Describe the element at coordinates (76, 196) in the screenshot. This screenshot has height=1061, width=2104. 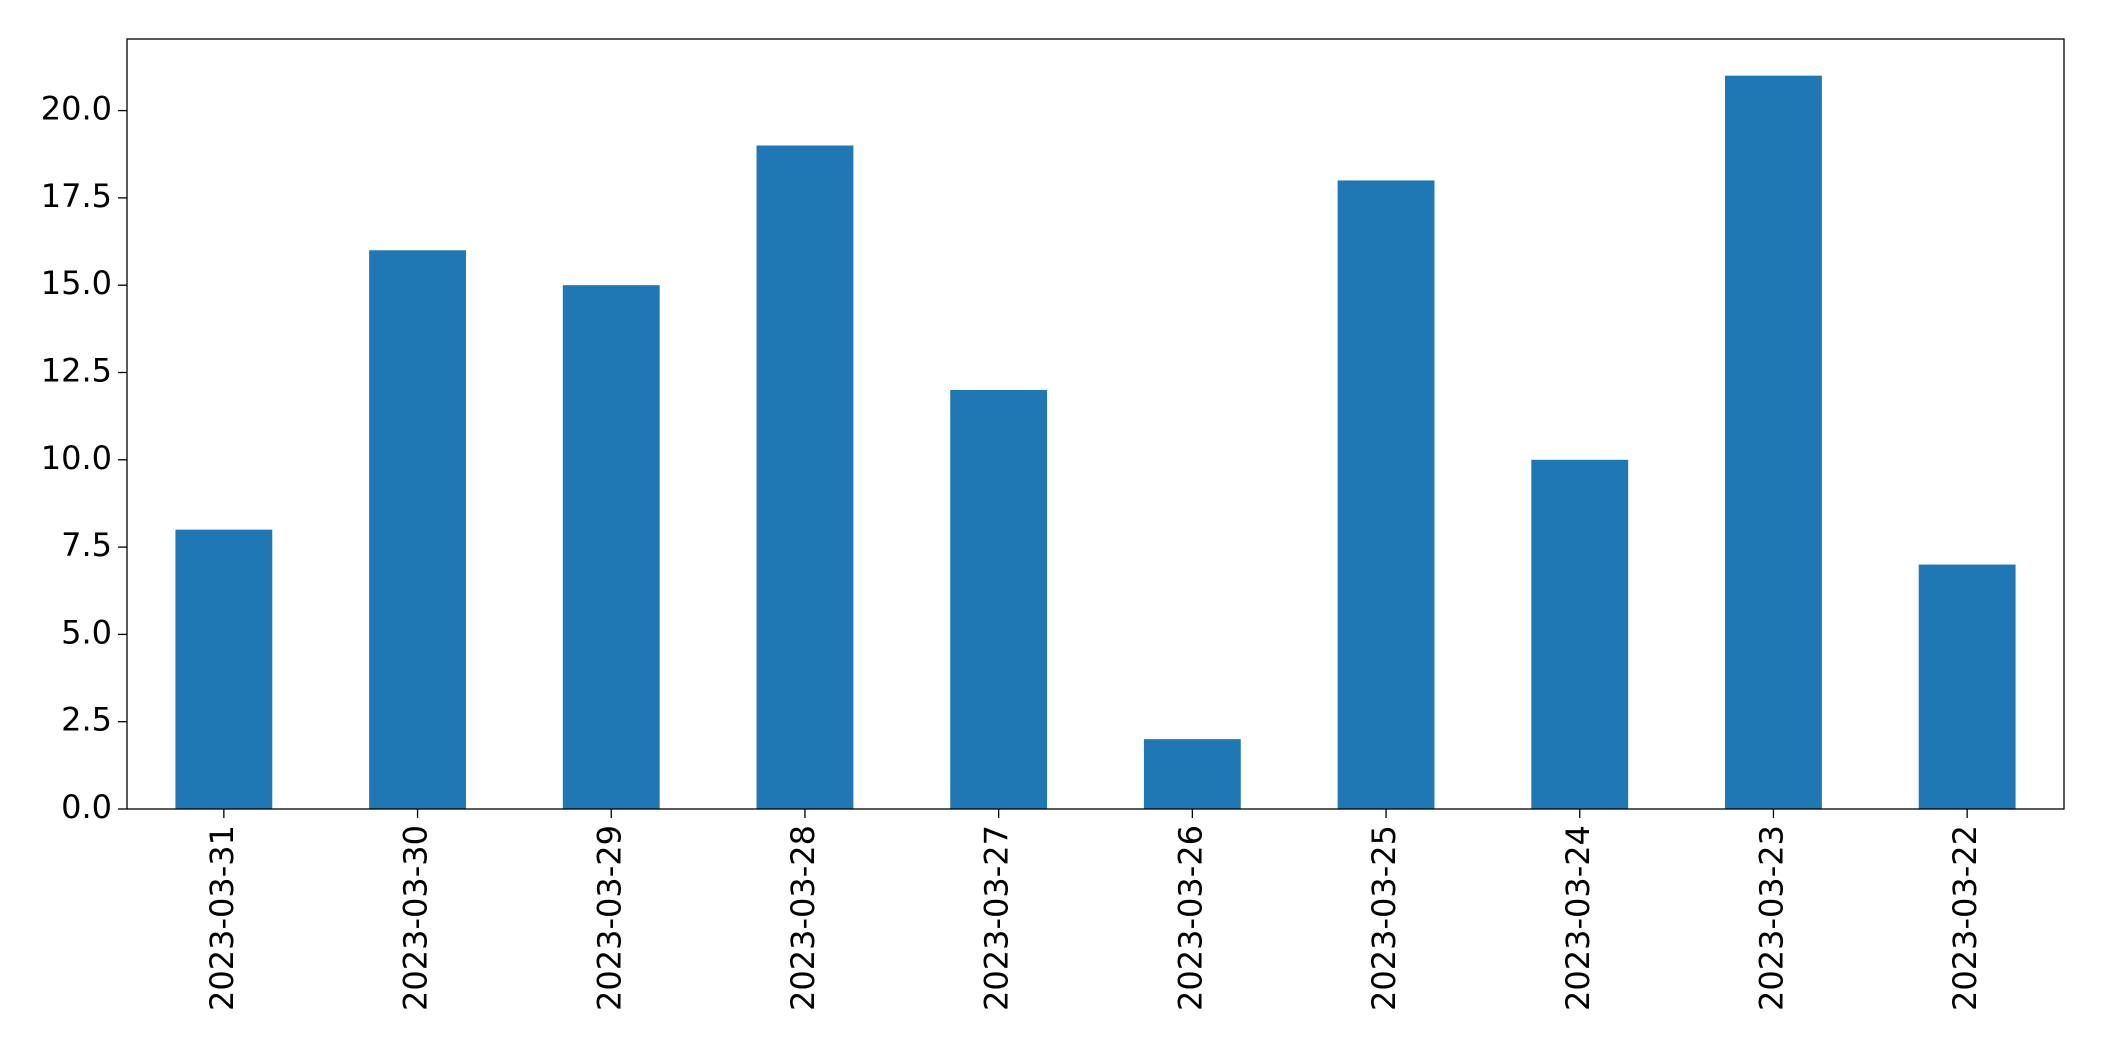
I see `y-tick-label: 17.5` at that location.